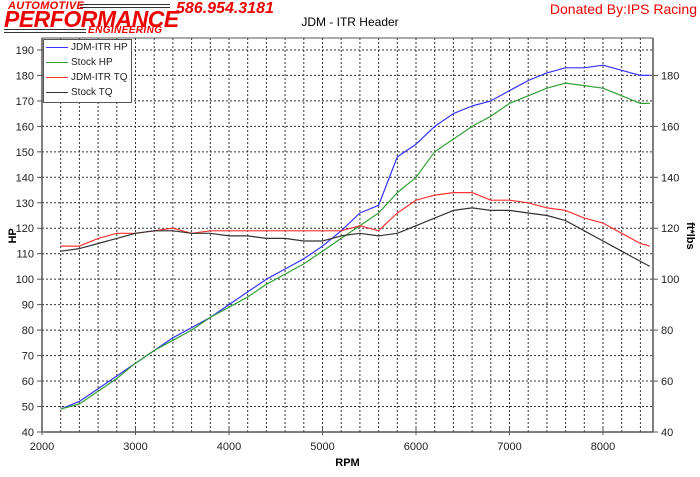  Describe the element at coordinates (25, 102) in the screenshot. I see `y-tick-label: 170` at that location.